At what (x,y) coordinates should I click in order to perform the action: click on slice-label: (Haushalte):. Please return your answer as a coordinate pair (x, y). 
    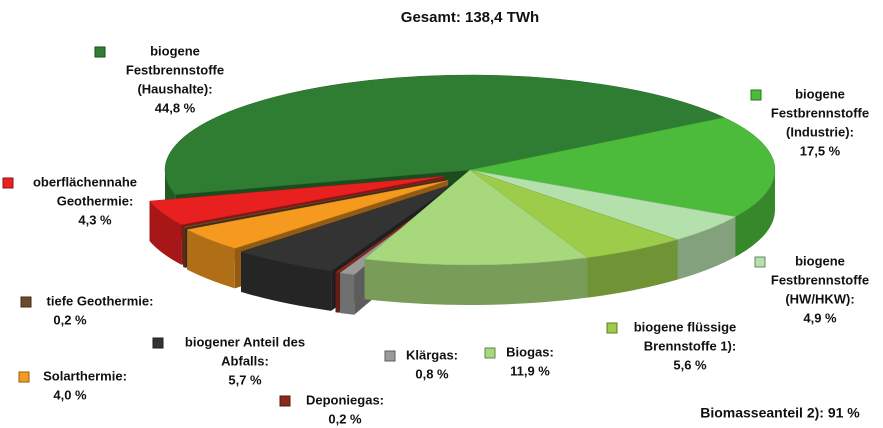
    Looking at the image, I should click on (174, 88).